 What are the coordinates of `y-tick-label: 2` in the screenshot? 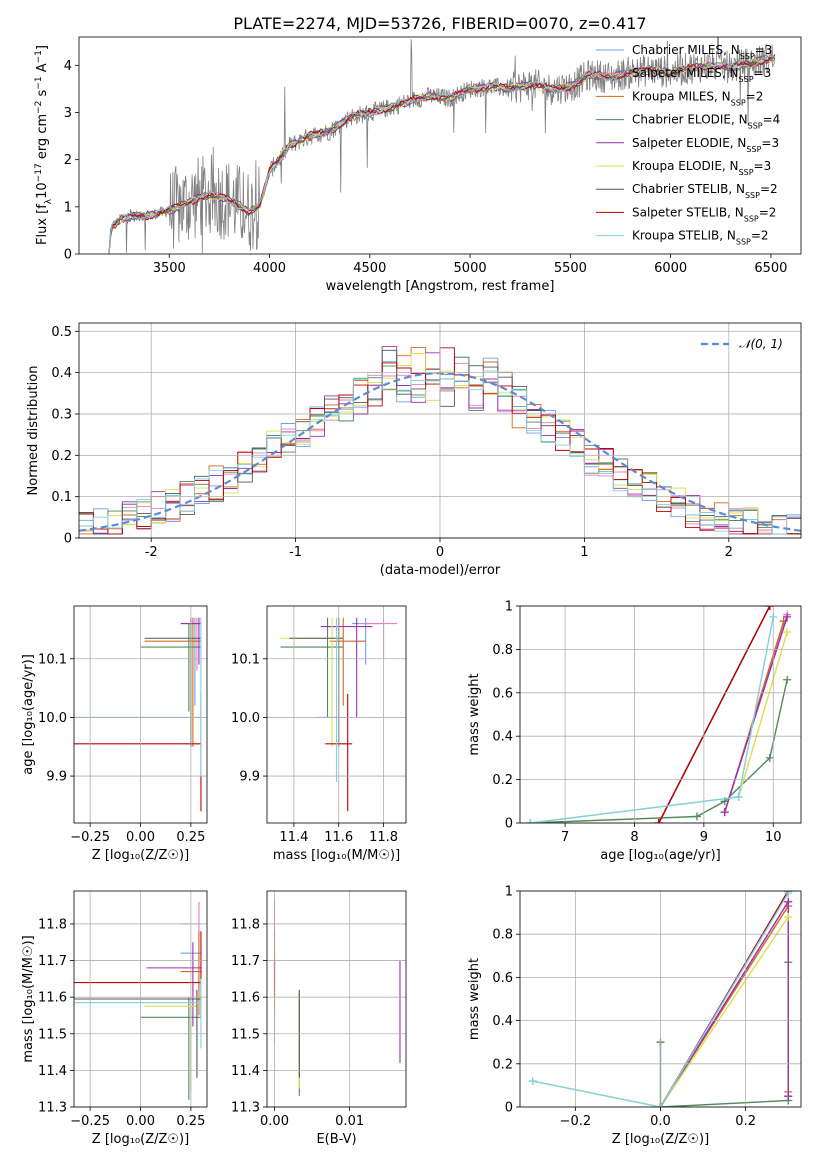 It's located at (68, 160).